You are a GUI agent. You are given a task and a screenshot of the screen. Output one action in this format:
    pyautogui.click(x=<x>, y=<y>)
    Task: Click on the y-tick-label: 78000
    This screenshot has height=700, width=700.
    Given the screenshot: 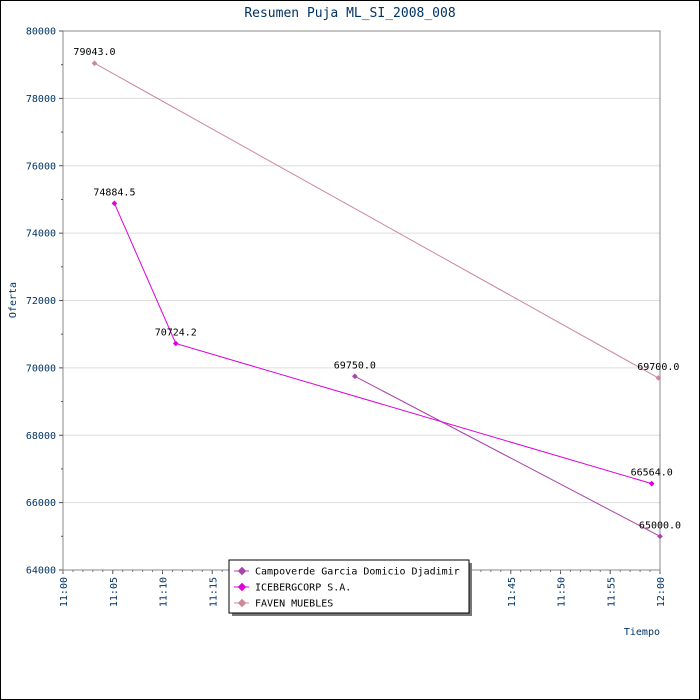 What is the action you would take?
    pyautogui.click(x=41, y=99)
    